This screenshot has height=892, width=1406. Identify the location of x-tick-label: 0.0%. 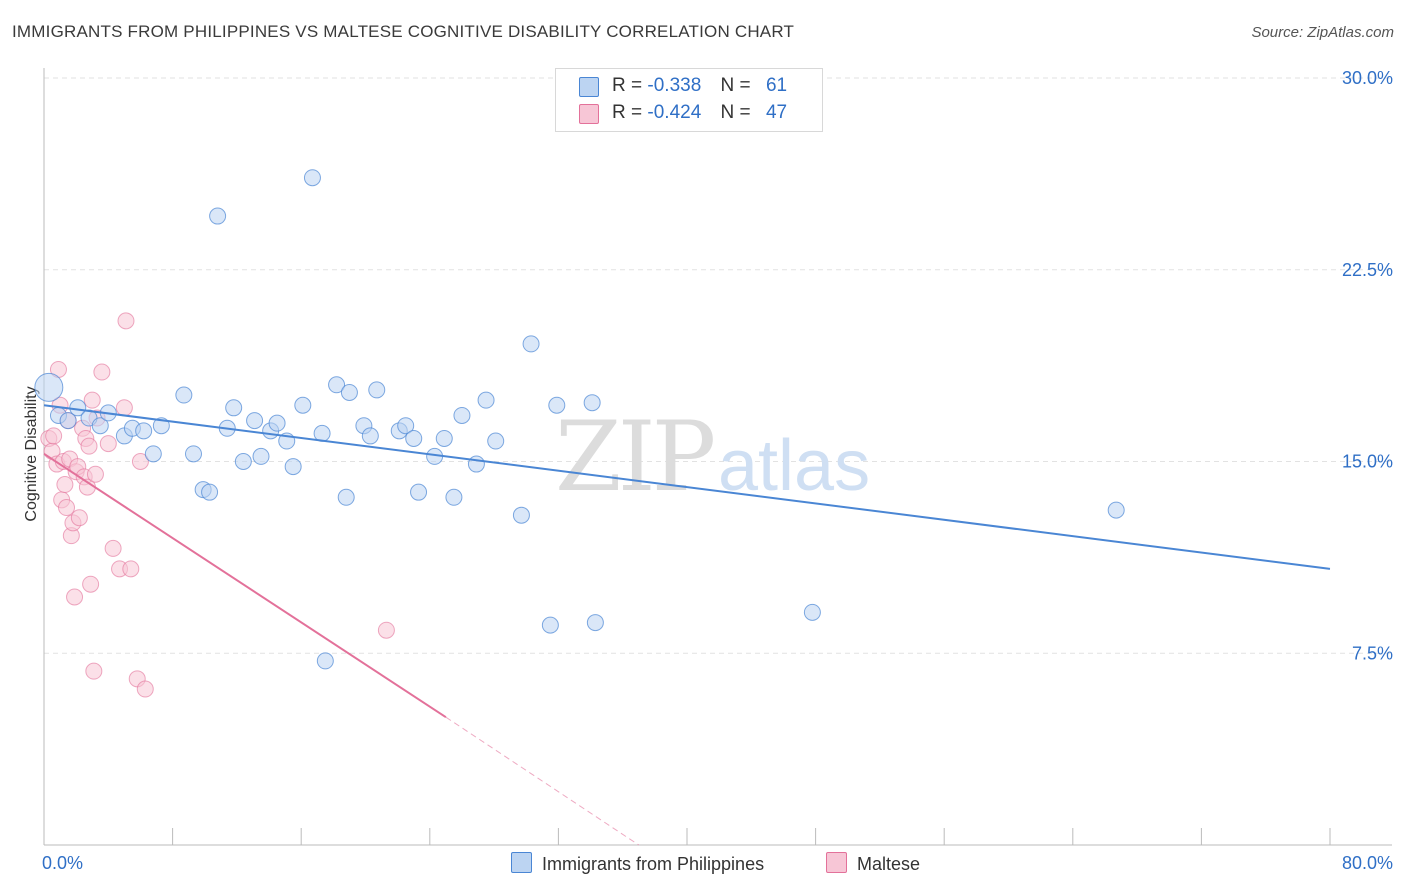
(62, 863).